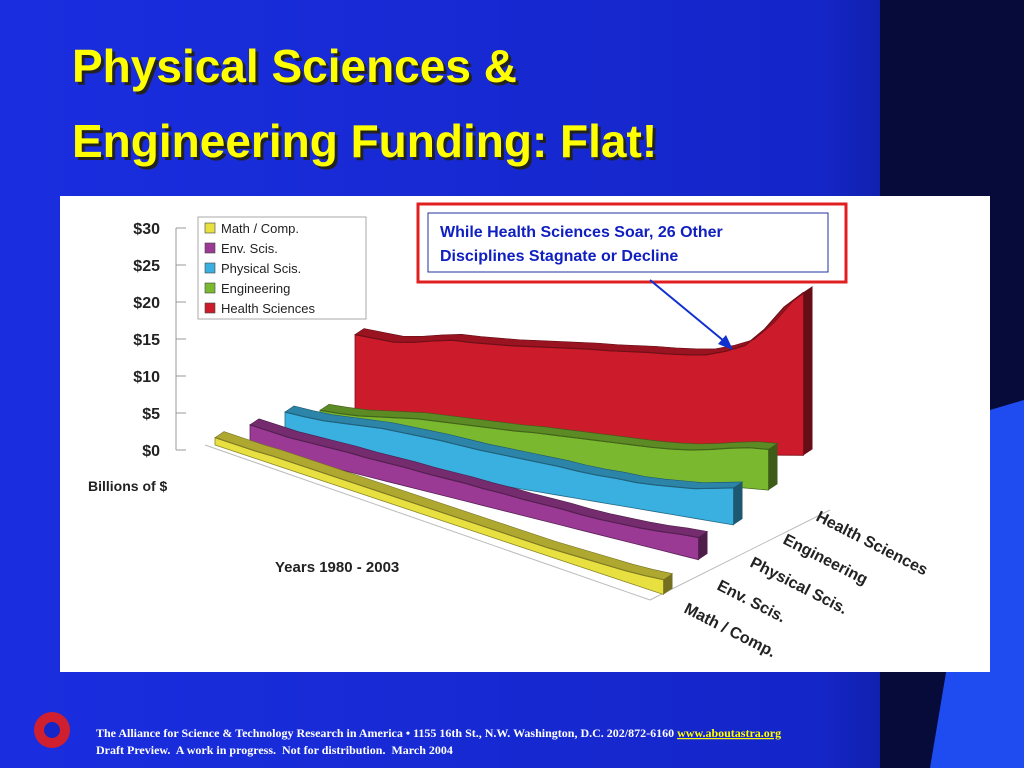 Image resolution: width=1024 pixels, height=768 pixels. I want to click on title-shadow: Engineering Funding: Flat!, so click(367, 144).